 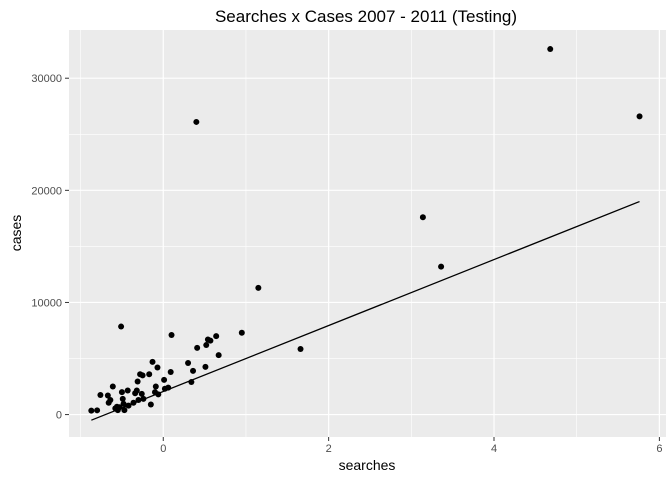 What do you see at coordinates (163, 449) in the screenshot?
I see `x-tick-label: 0` at bounding box center [163, 449].